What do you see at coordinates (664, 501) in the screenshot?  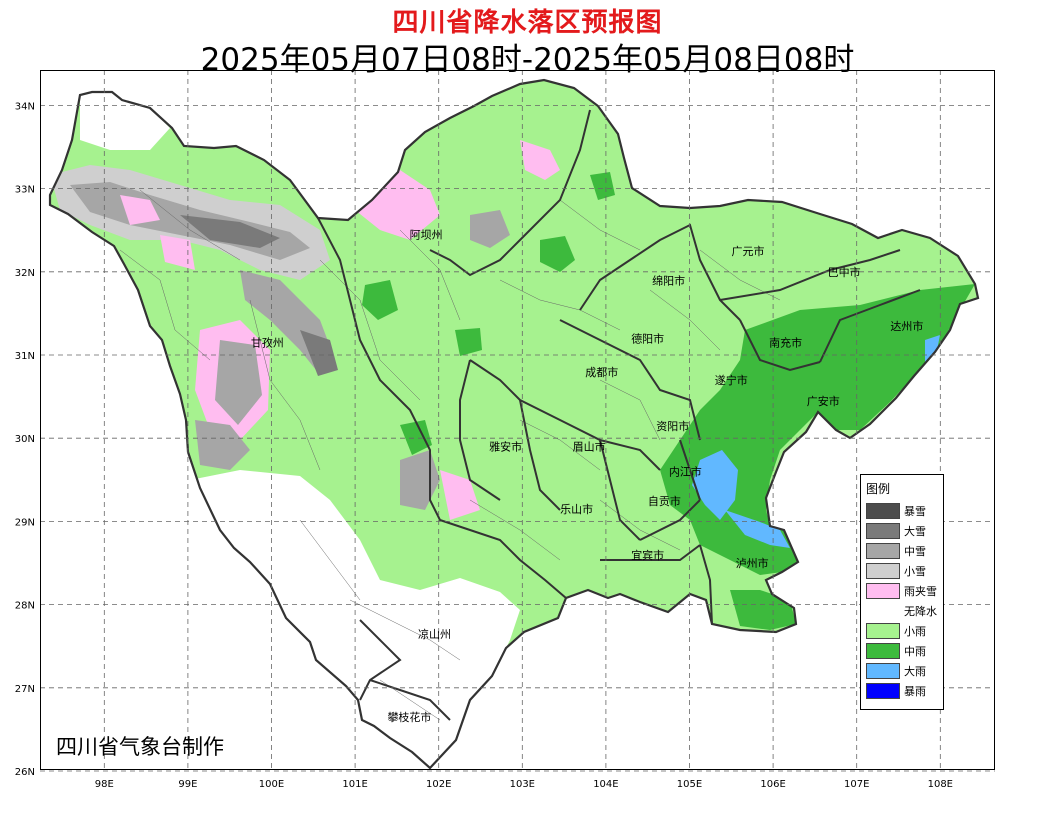 I see `city-label: 自贡市` at bounding box center [664, 501].